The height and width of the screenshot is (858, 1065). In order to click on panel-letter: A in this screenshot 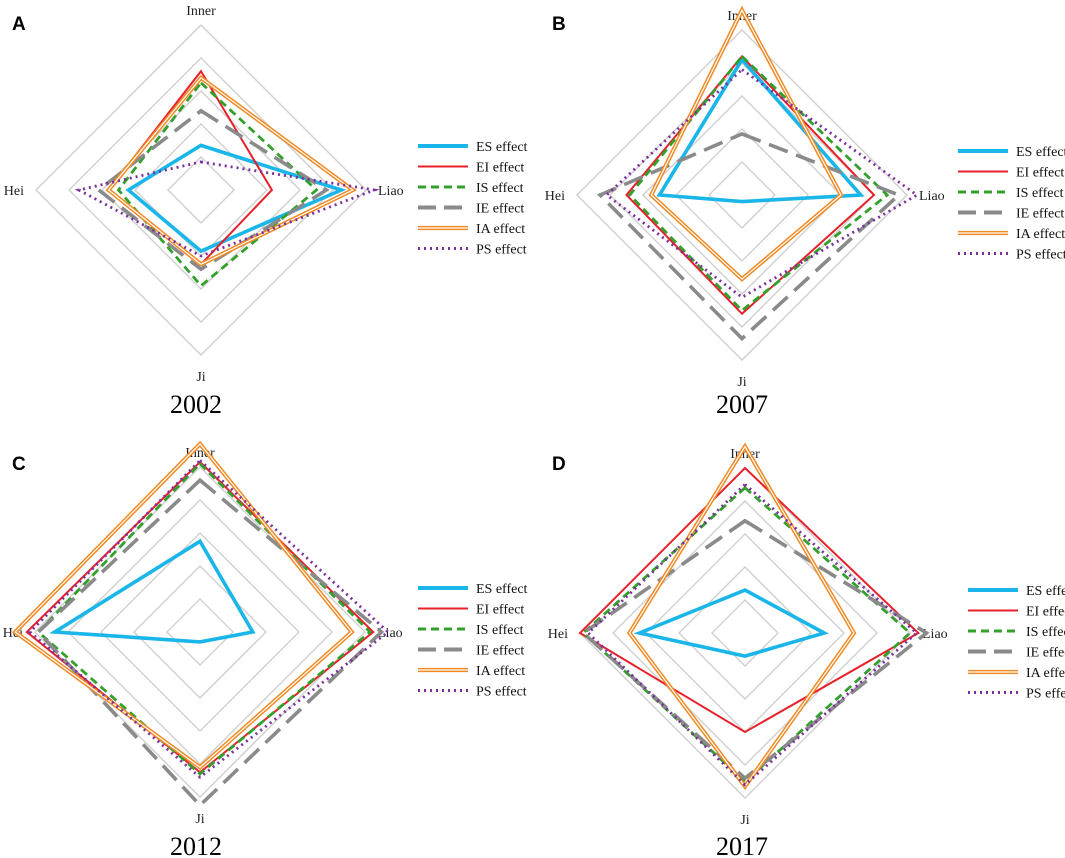, I will do `click(19, 24)`.